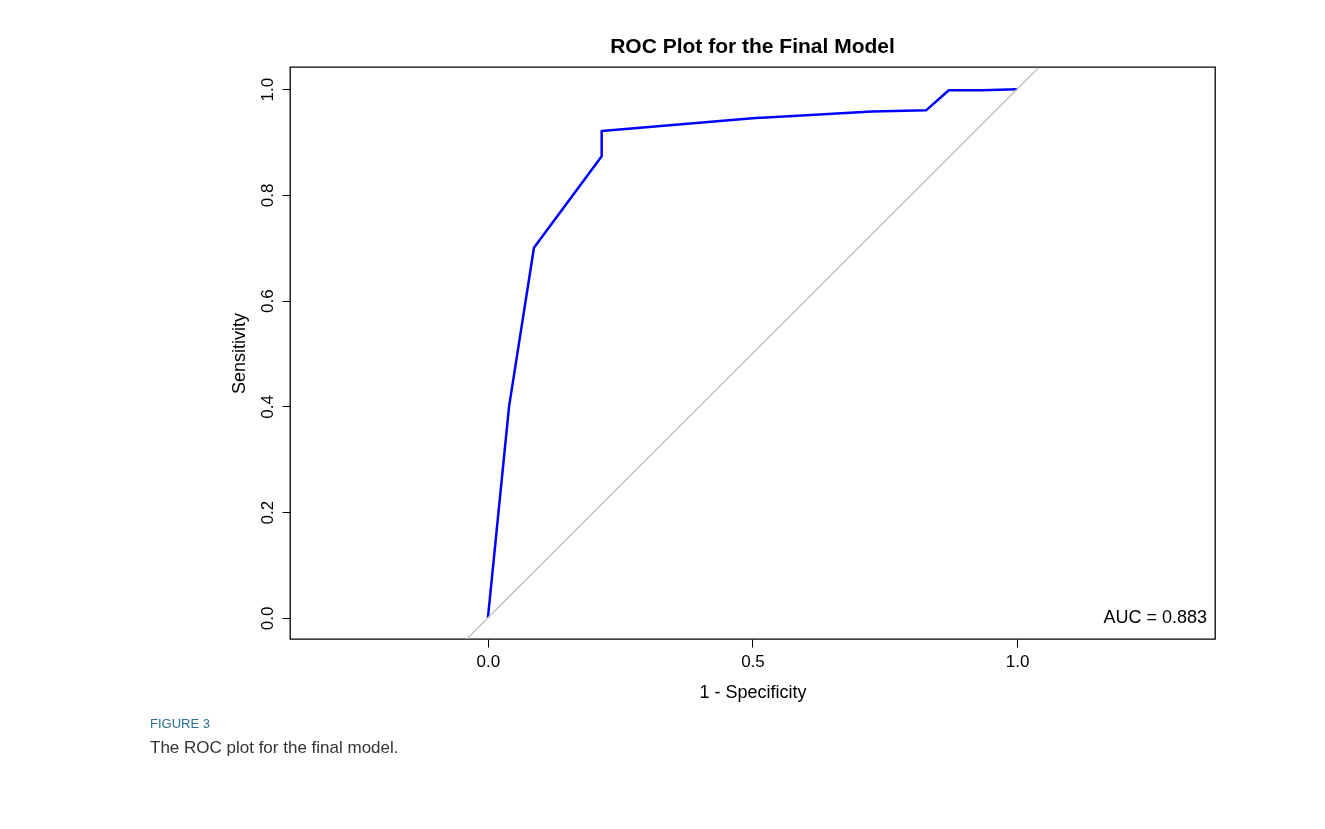  Describe the element at coordinates (752, 45) in the screenshot. I see `chart-title: ROC Plot for the Final Model` at that location.